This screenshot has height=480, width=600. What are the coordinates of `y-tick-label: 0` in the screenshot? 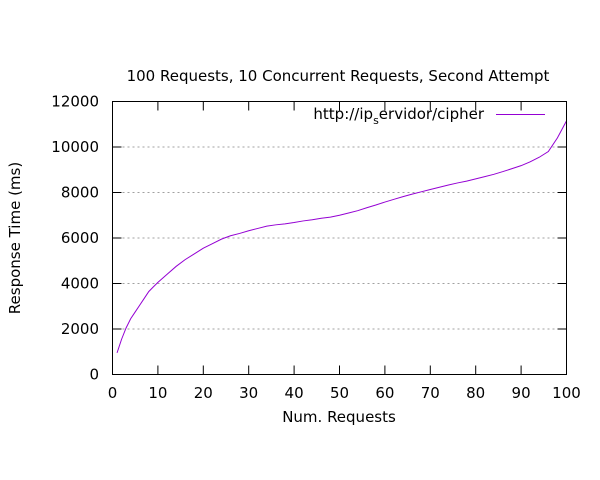 It's located at (94, 375).